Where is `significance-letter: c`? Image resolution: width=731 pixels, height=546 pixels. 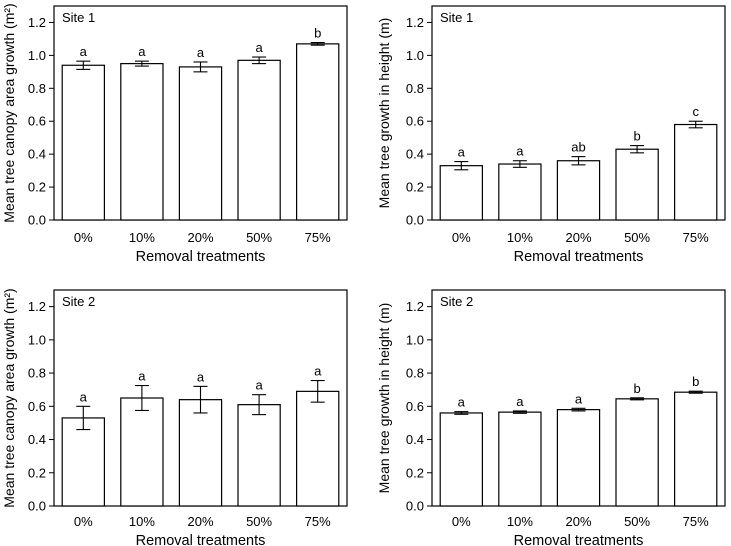 significance-letter: c is located at coordinates (695, 111).